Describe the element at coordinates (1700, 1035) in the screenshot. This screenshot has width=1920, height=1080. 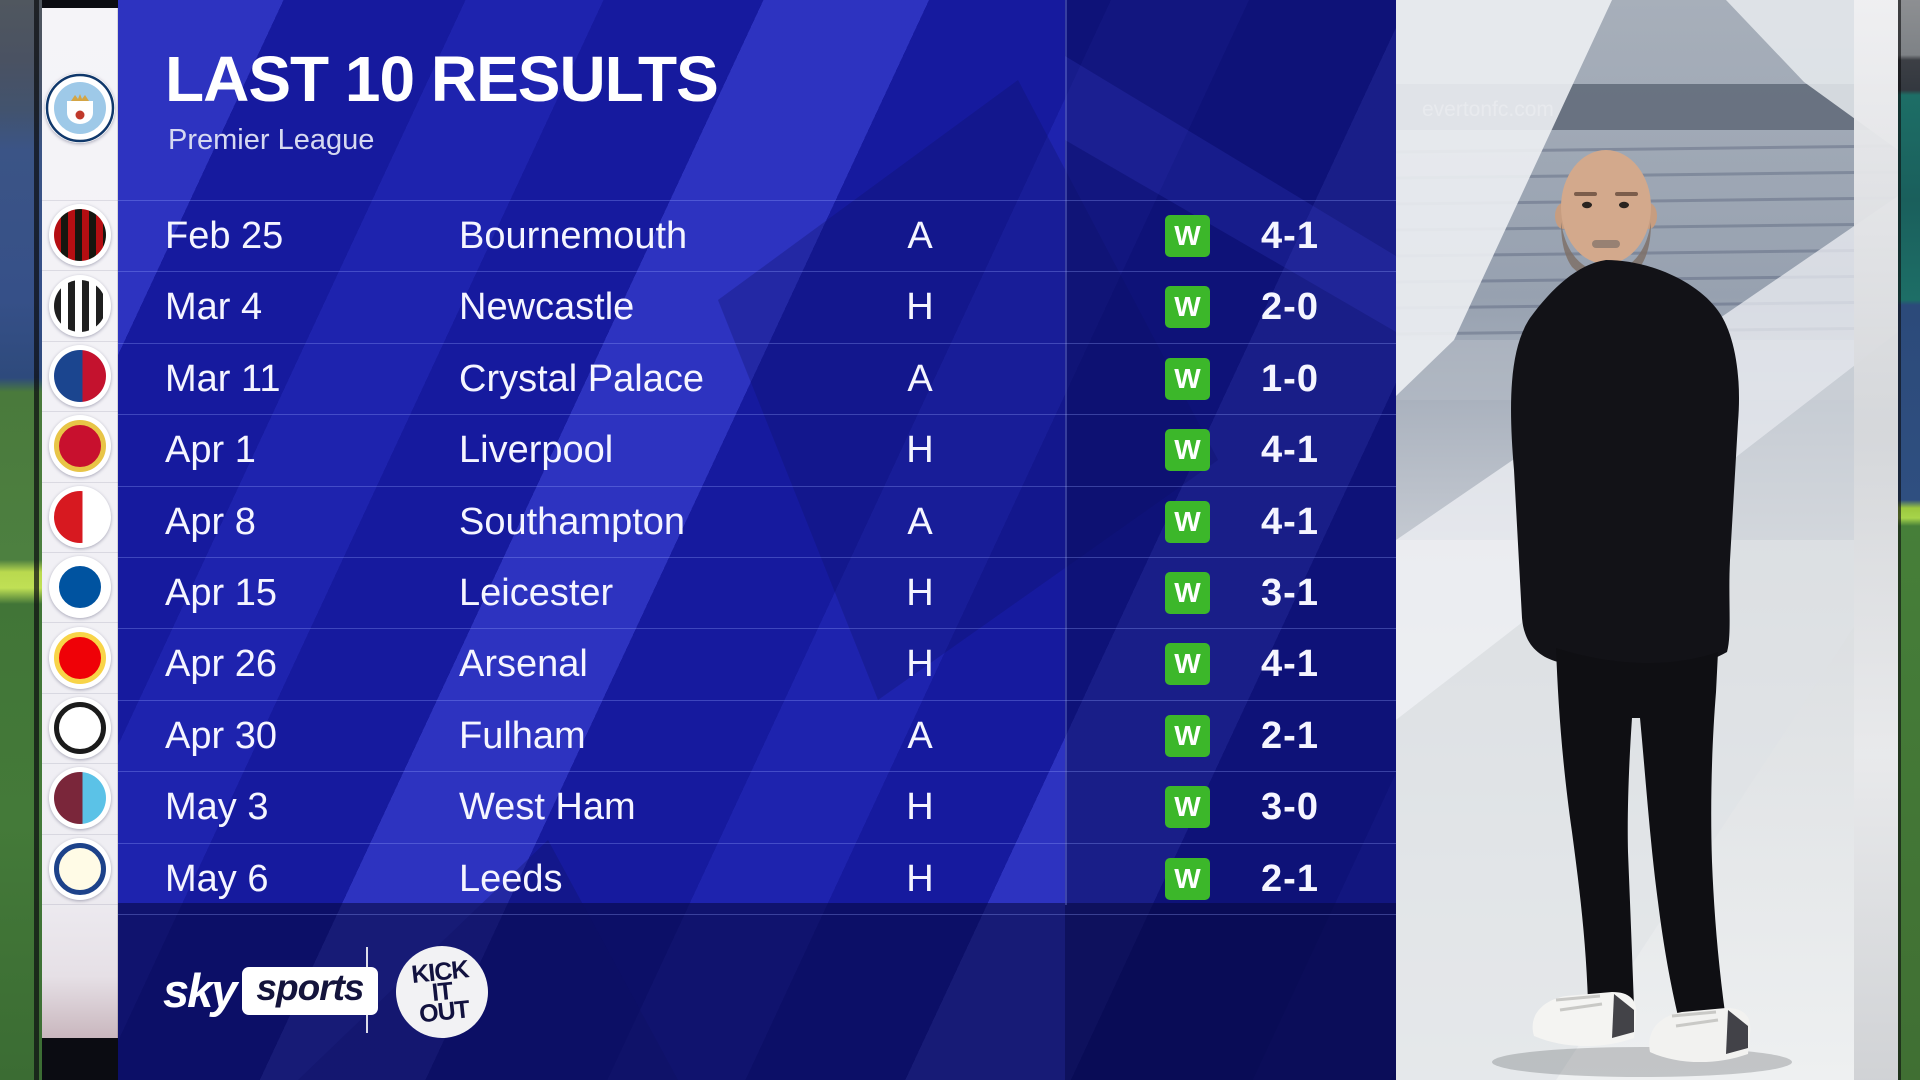
I see `pep-right-shoe` at that location.